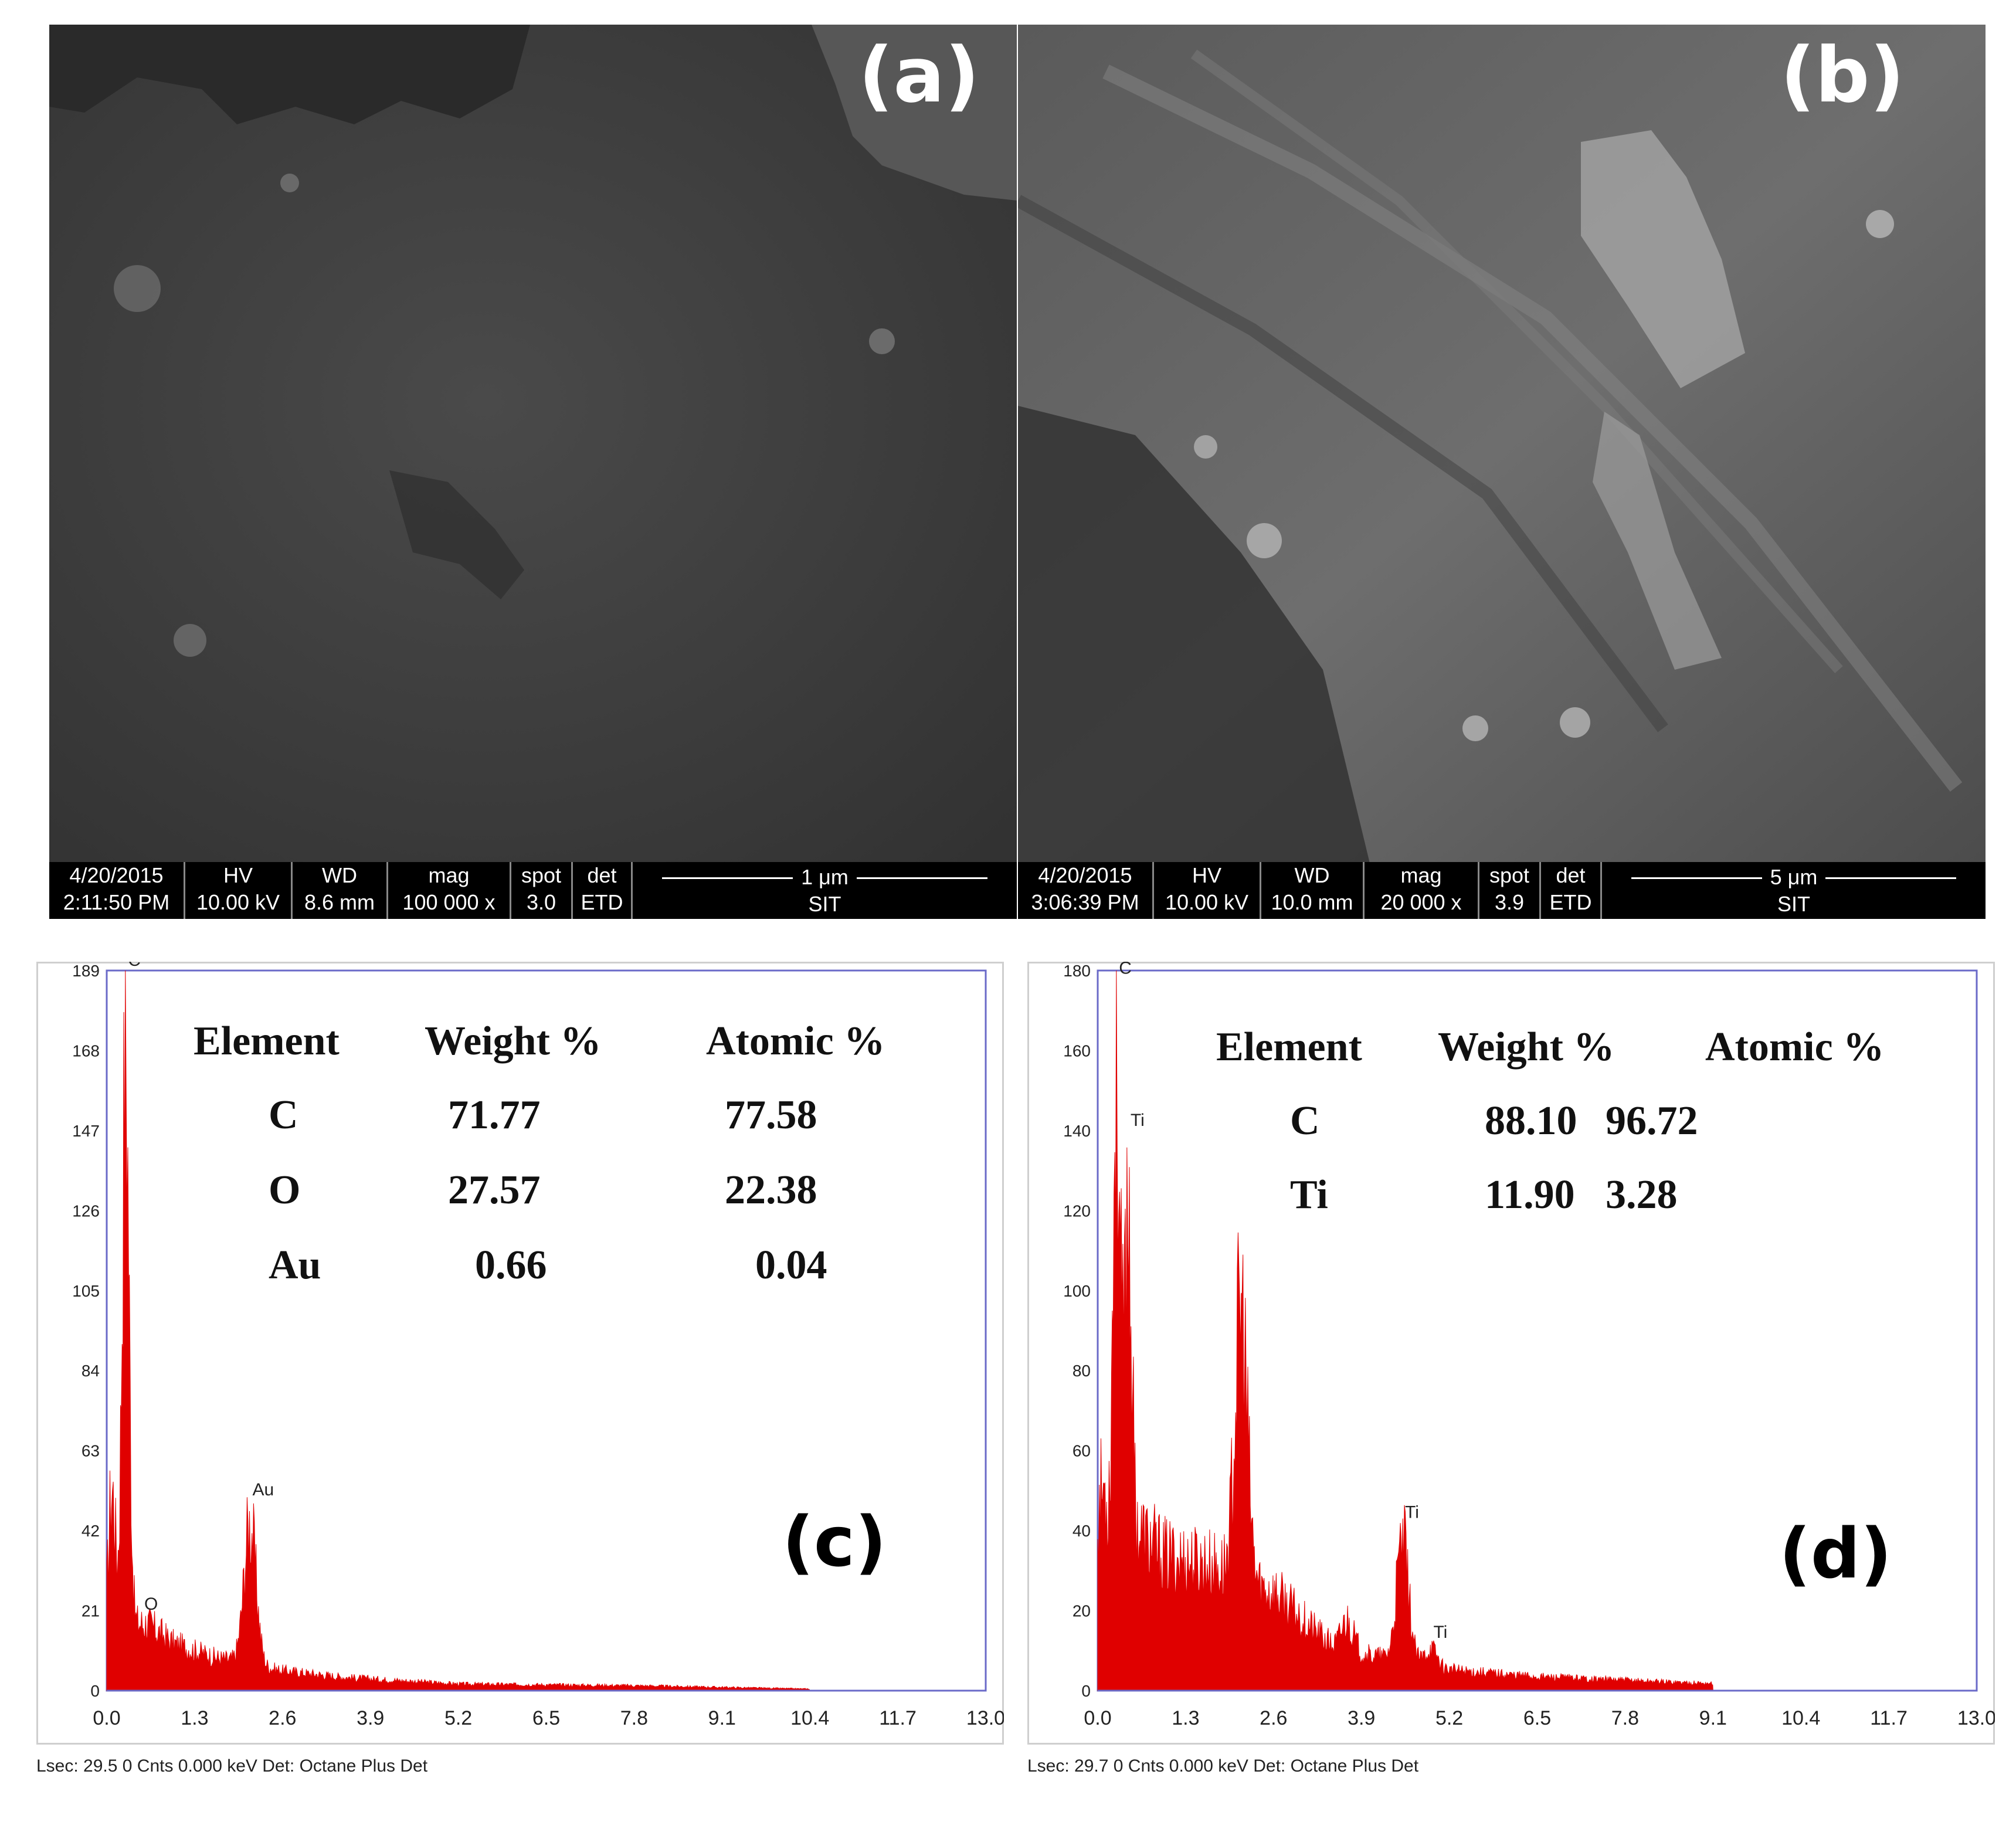  Describe the element at coordinates (449, 891) in the screenshot. I see `mag-cell: mag 100 000 x` at that location.